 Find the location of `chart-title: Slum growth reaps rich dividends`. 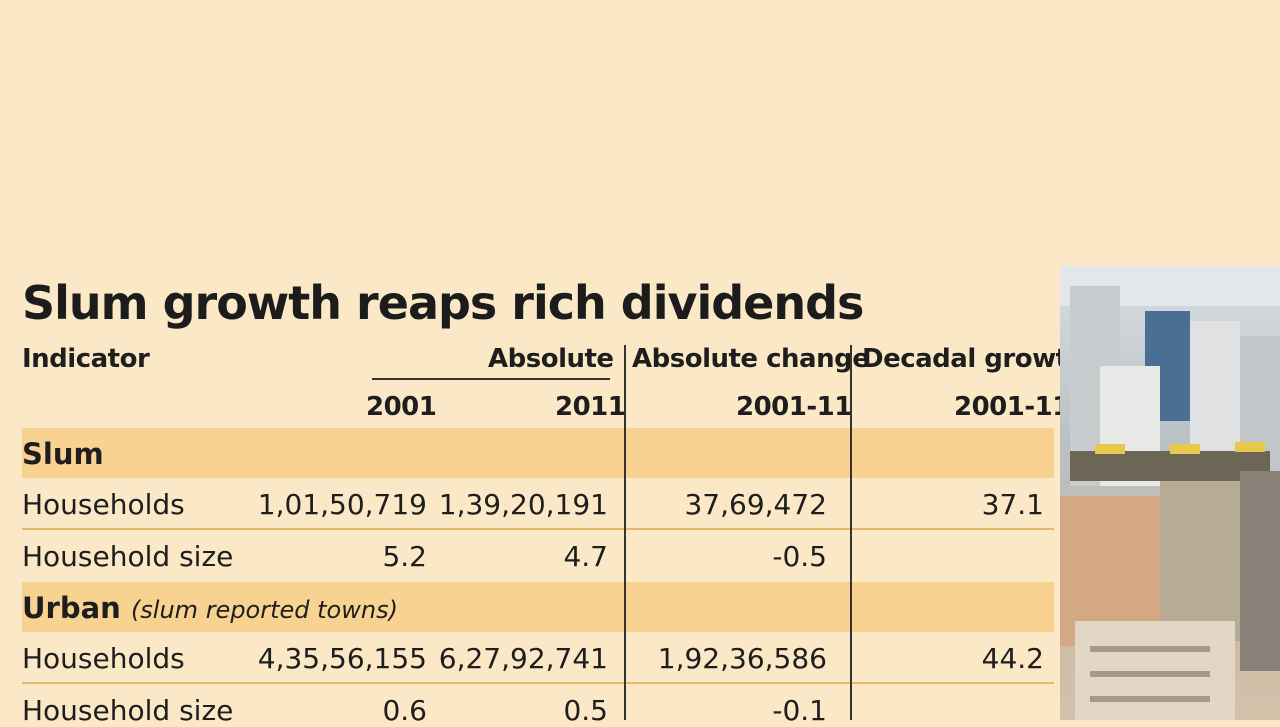

chart-title: Slum growth reaps rich dividends is located at coordinates (443, 303).